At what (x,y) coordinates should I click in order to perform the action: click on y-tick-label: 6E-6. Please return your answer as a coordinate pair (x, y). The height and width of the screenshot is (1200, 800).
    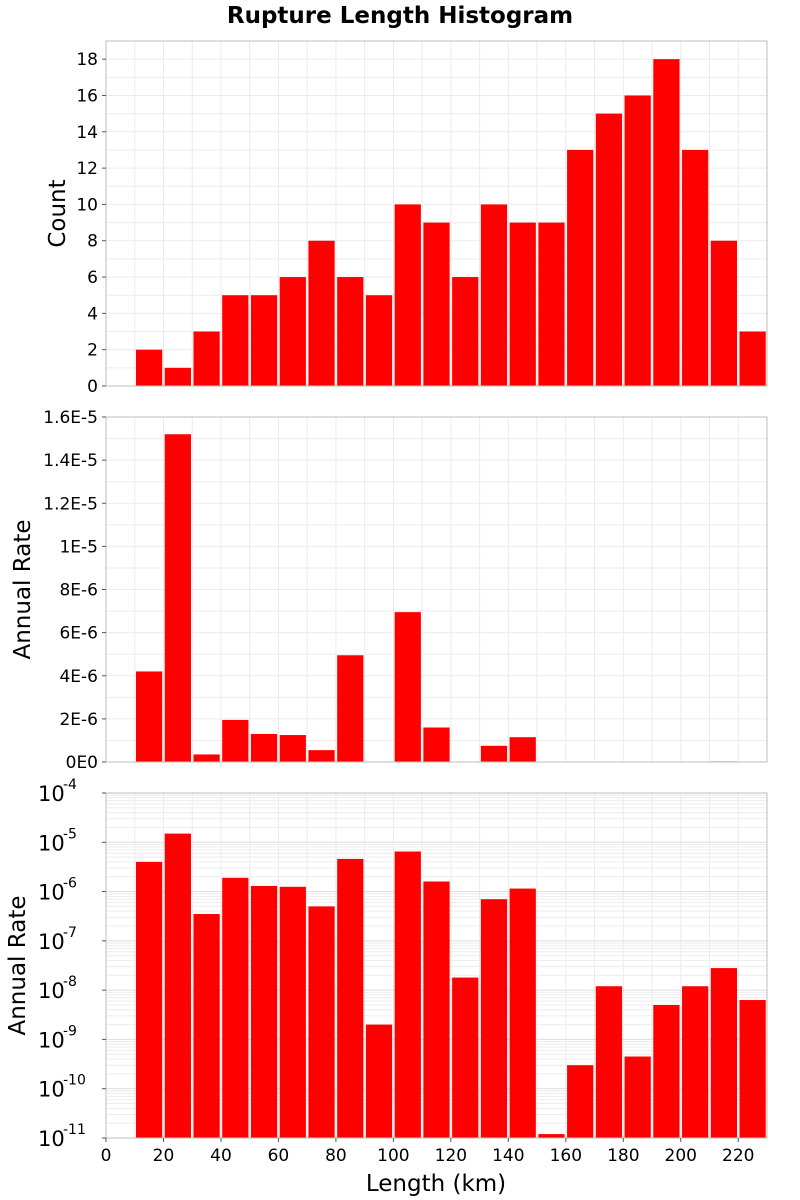
    Looking at the image, I should click on (78, 634).